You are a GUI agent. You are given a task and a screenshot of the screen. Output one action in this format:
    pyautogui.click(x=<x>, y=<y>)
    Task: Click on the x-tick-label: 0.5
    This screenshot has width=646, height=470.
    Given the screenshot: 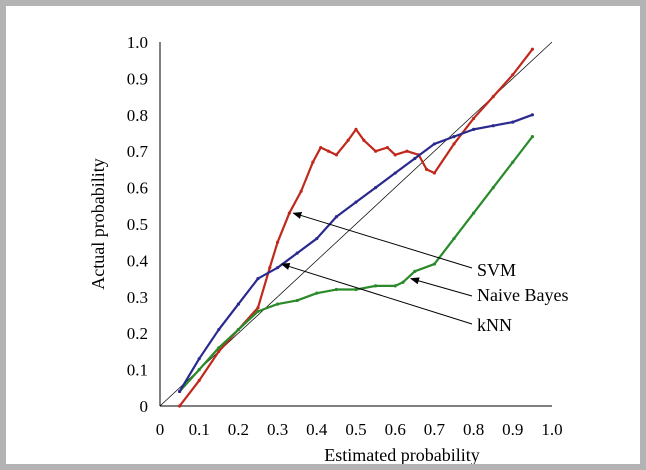 What is the action you would take?
    pyautogui.click(x=355, y=429)
    